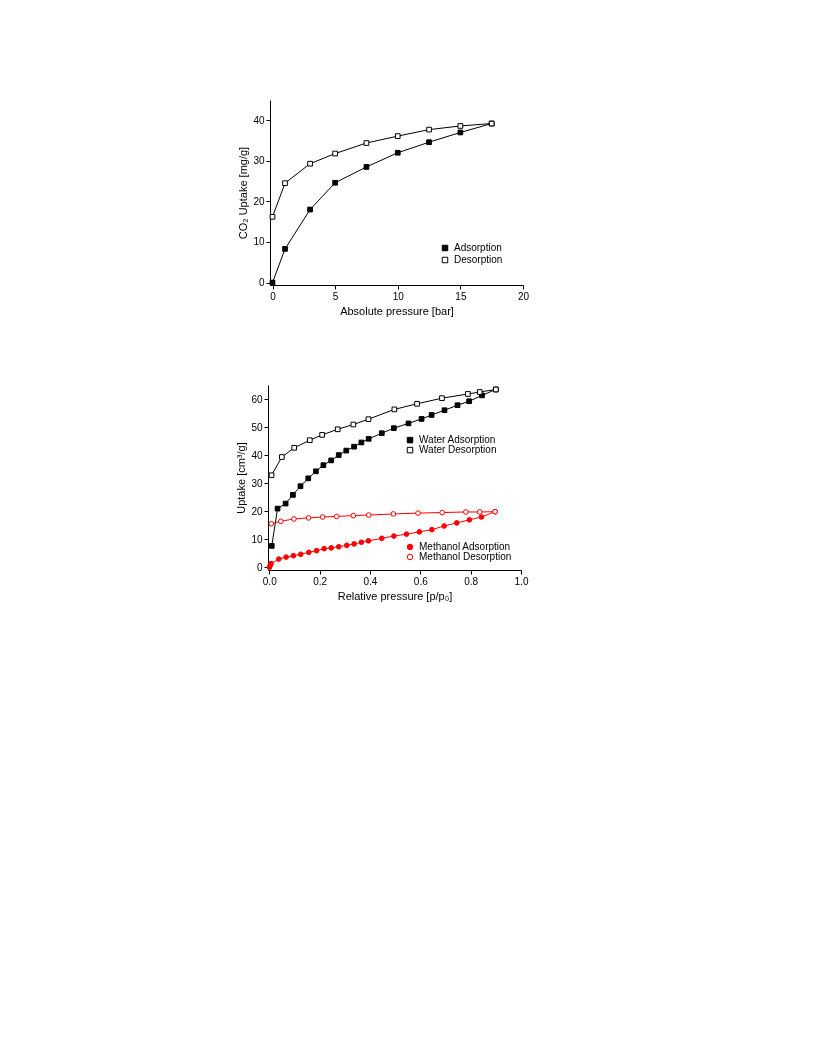 The height and width of the screenshot is (1056, 816). I want to click on y-axis-title: Uptake [cm³/g], so click(241, 478).